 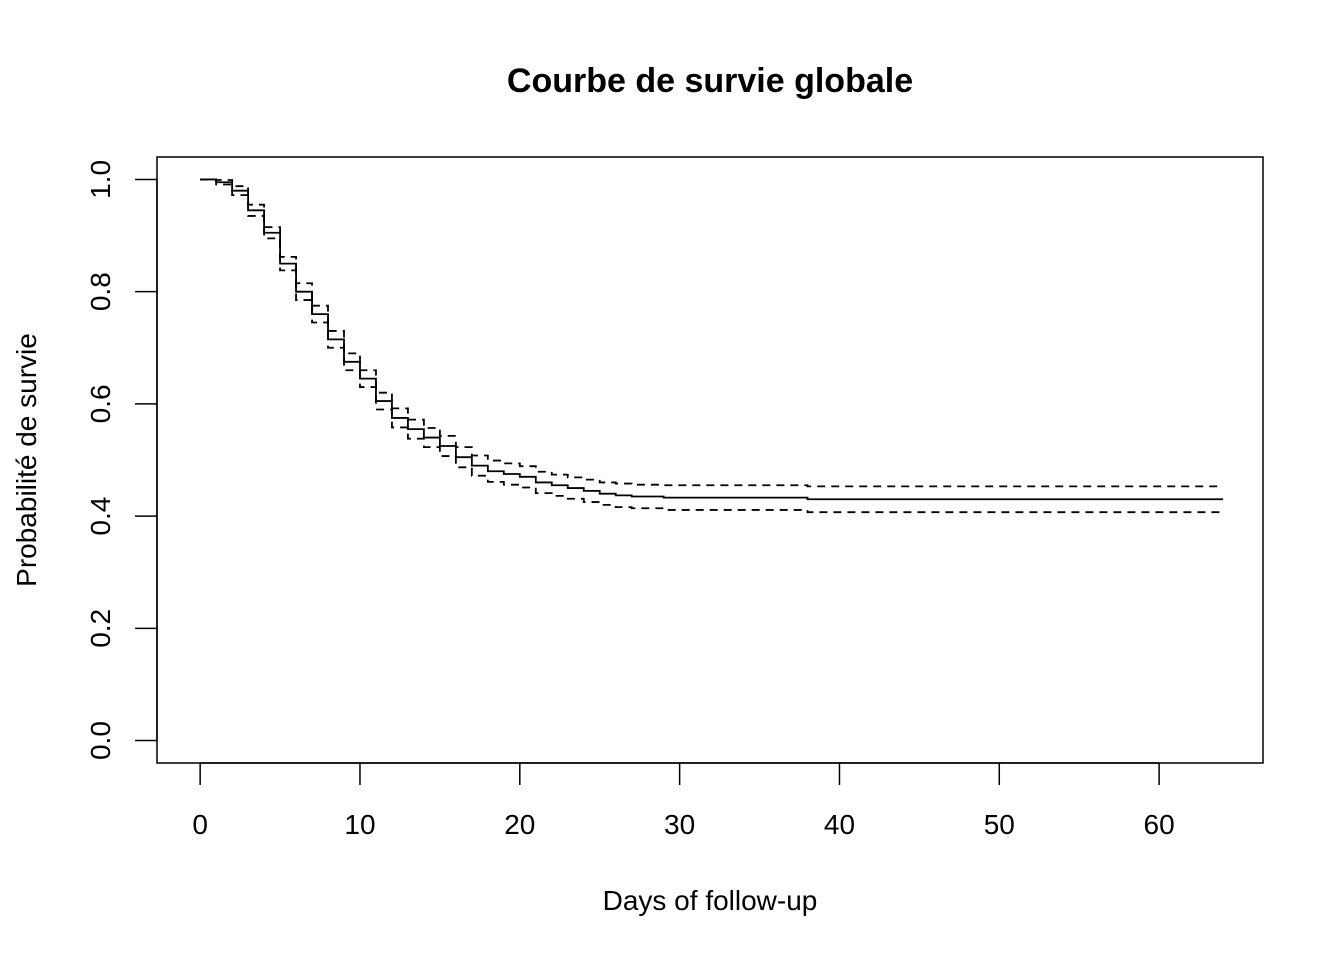 I want to click on x-tick-label: 60, so click(x=1159, y=824).